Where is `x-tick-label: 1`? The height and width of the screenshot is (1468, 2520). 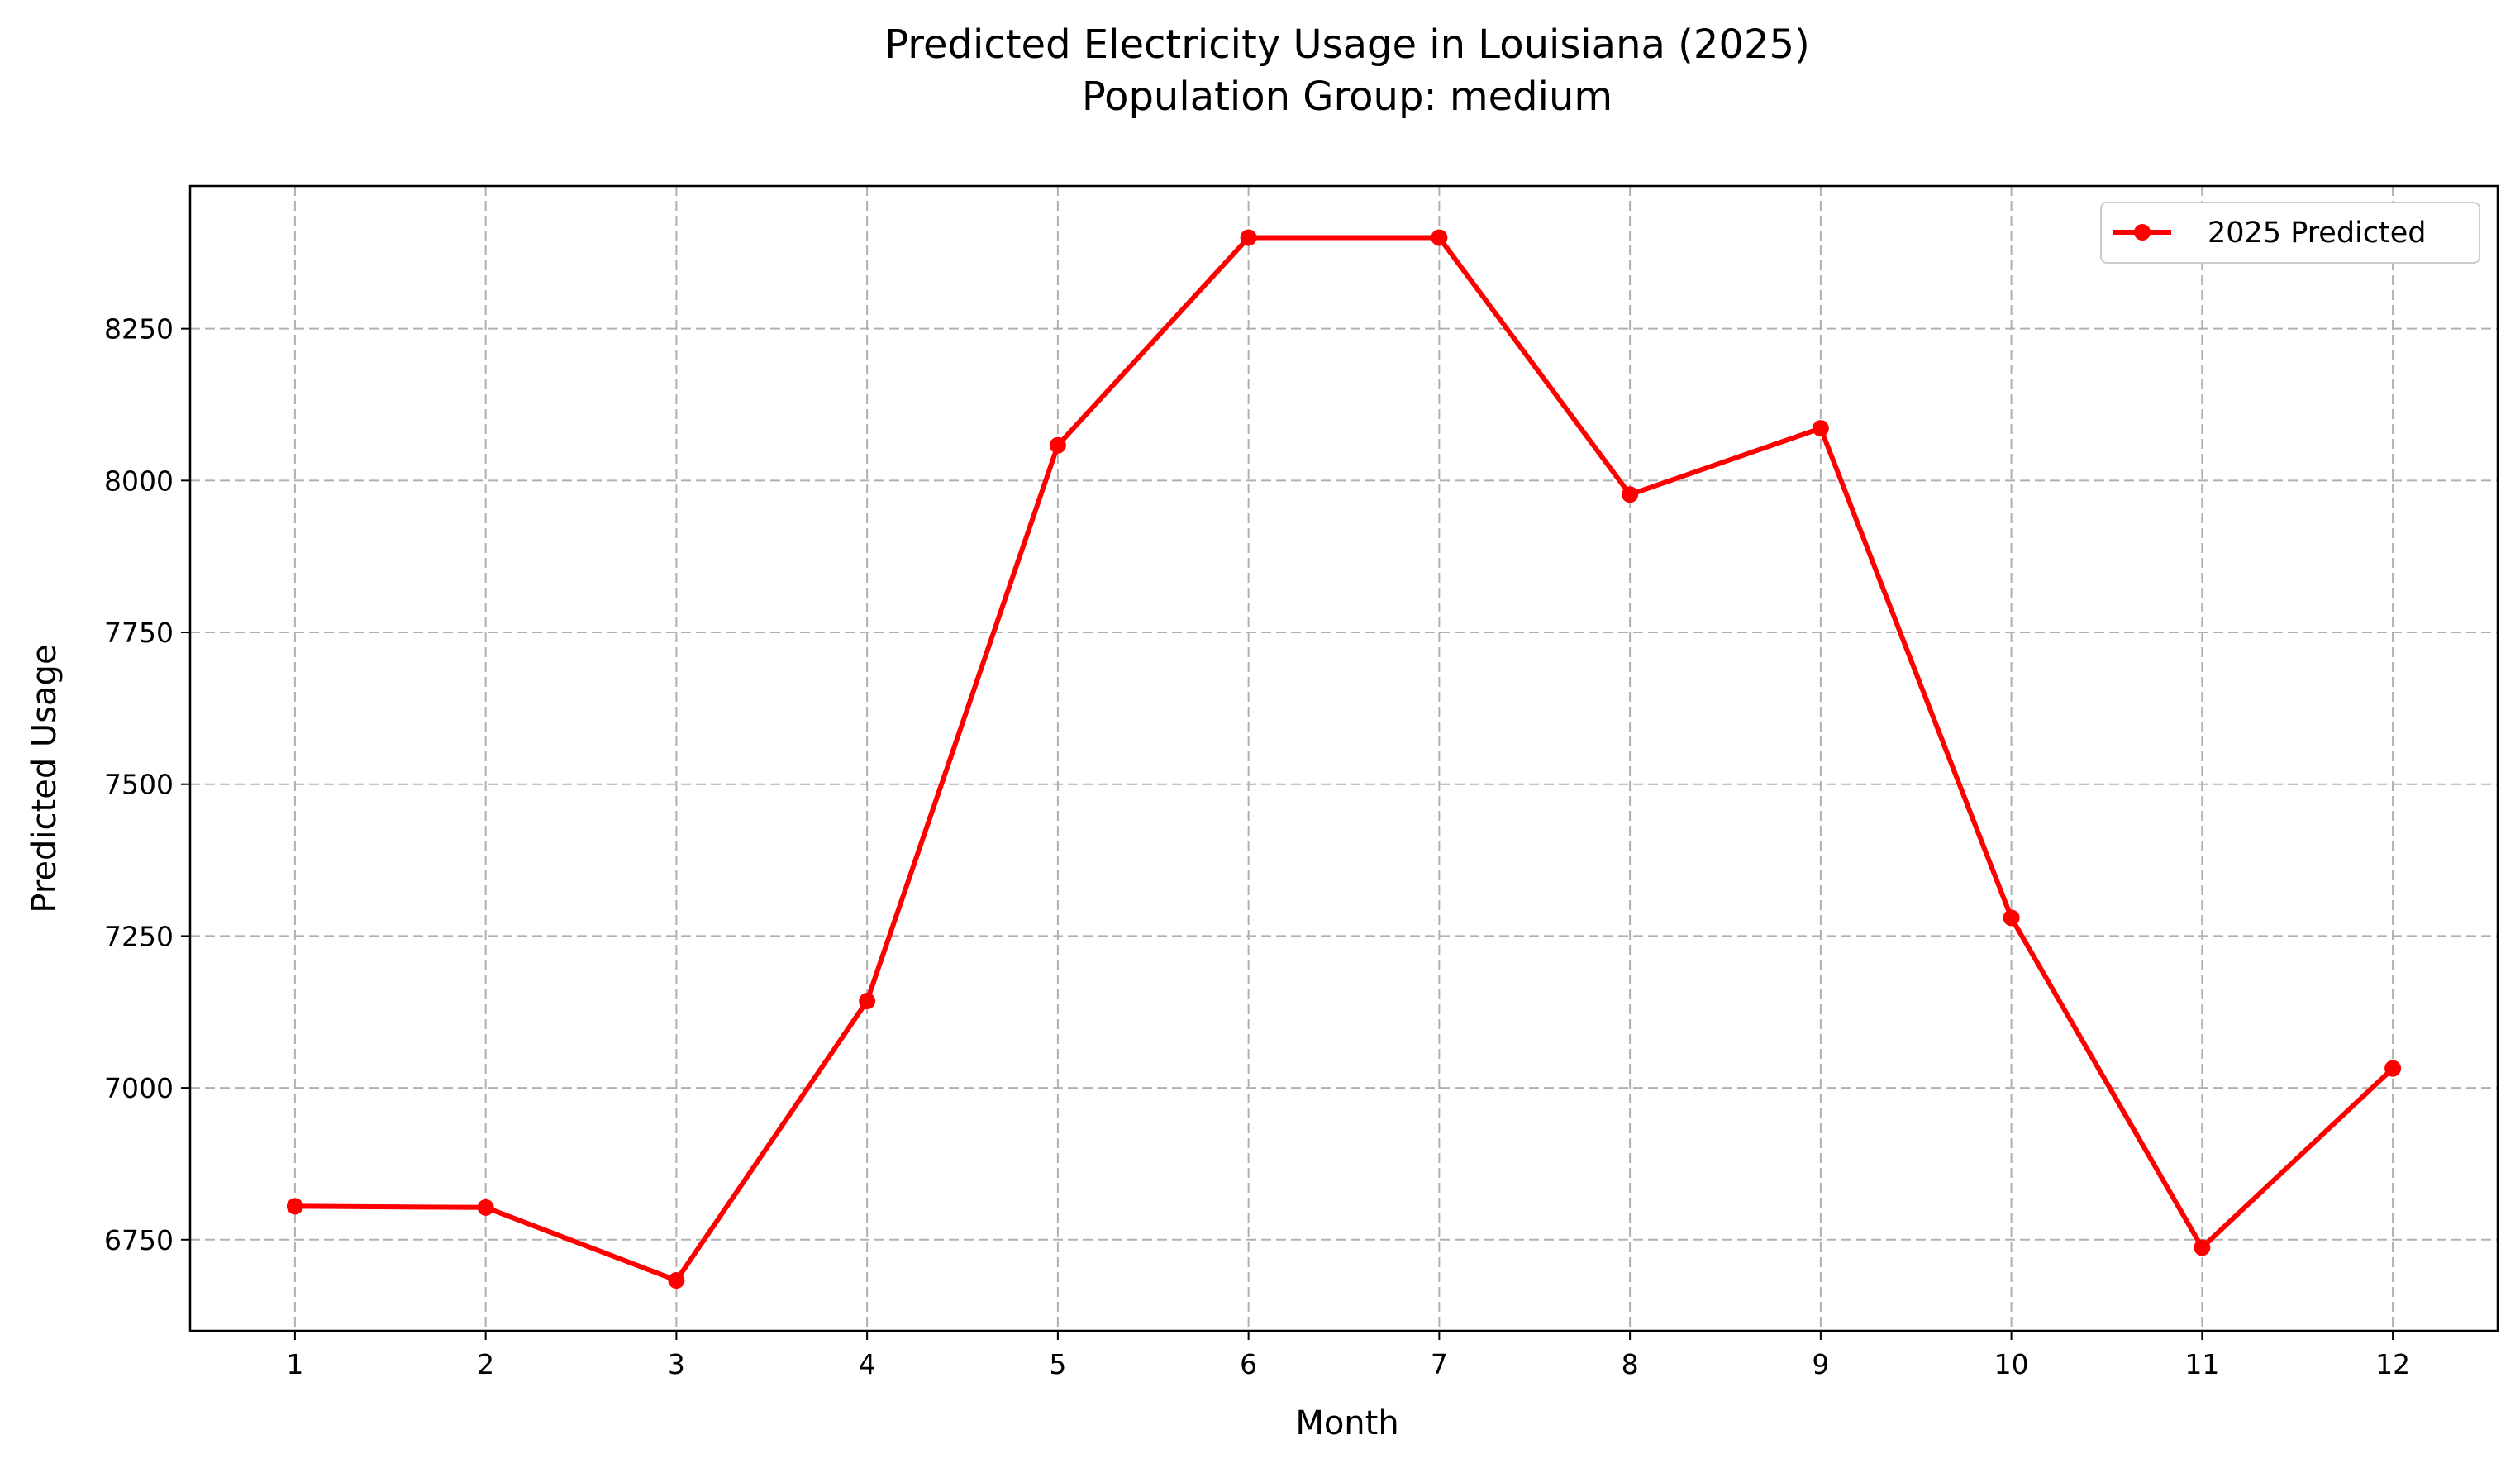
x-tick-label: 1 is located at coordinates (294, 1364).